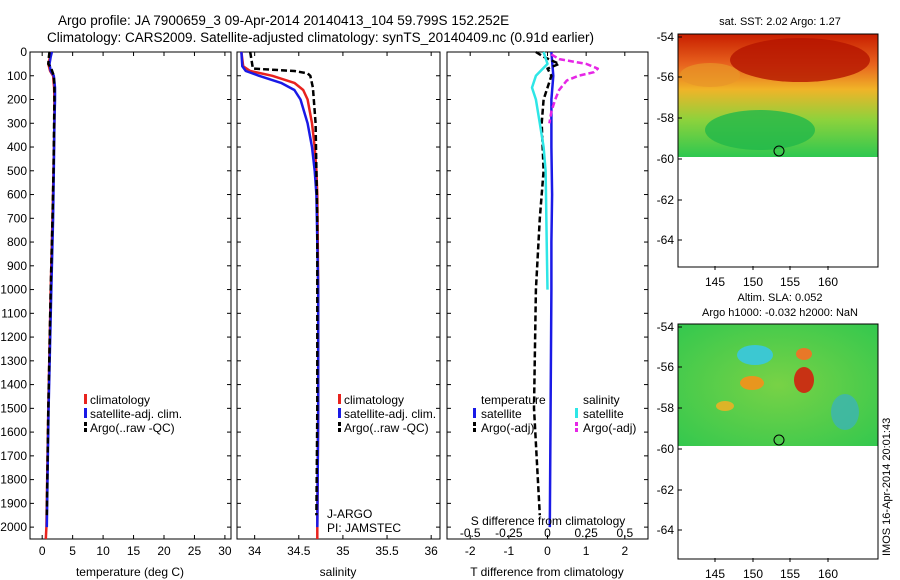 Image resolution: width=900 pixels, height=580 pixels. Describe the element at coordinates (13, 408) in the screenshot. I see `y-tick-label: 1500` at that location.